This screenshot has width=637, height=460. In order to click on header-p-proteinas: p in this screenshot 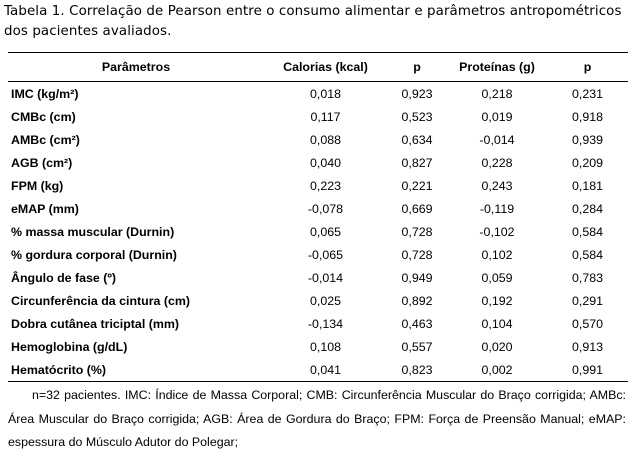, I will do `click(587, 66)`.